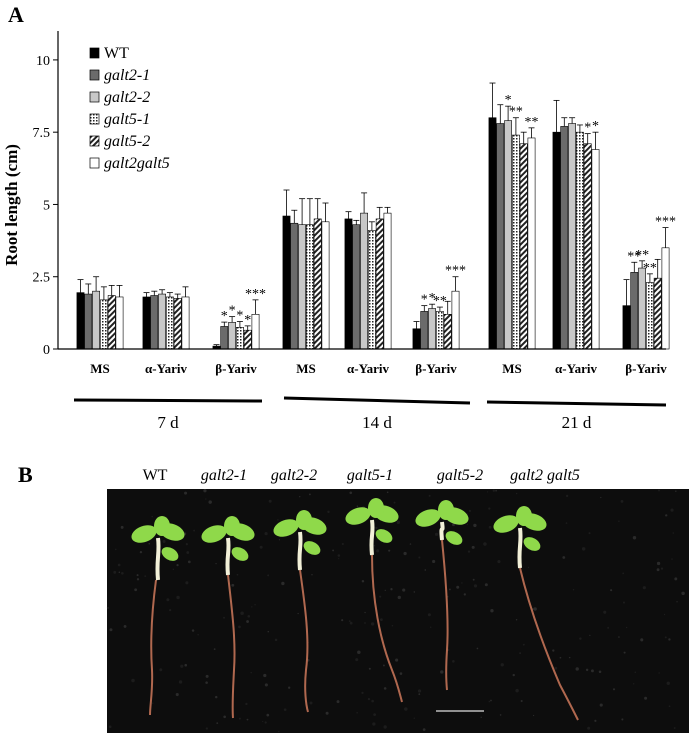  What do you see at coordinates (137, 163) in the screenshot?
I see `legend-entry: galt2galt5` at bounding box center [137, 163].